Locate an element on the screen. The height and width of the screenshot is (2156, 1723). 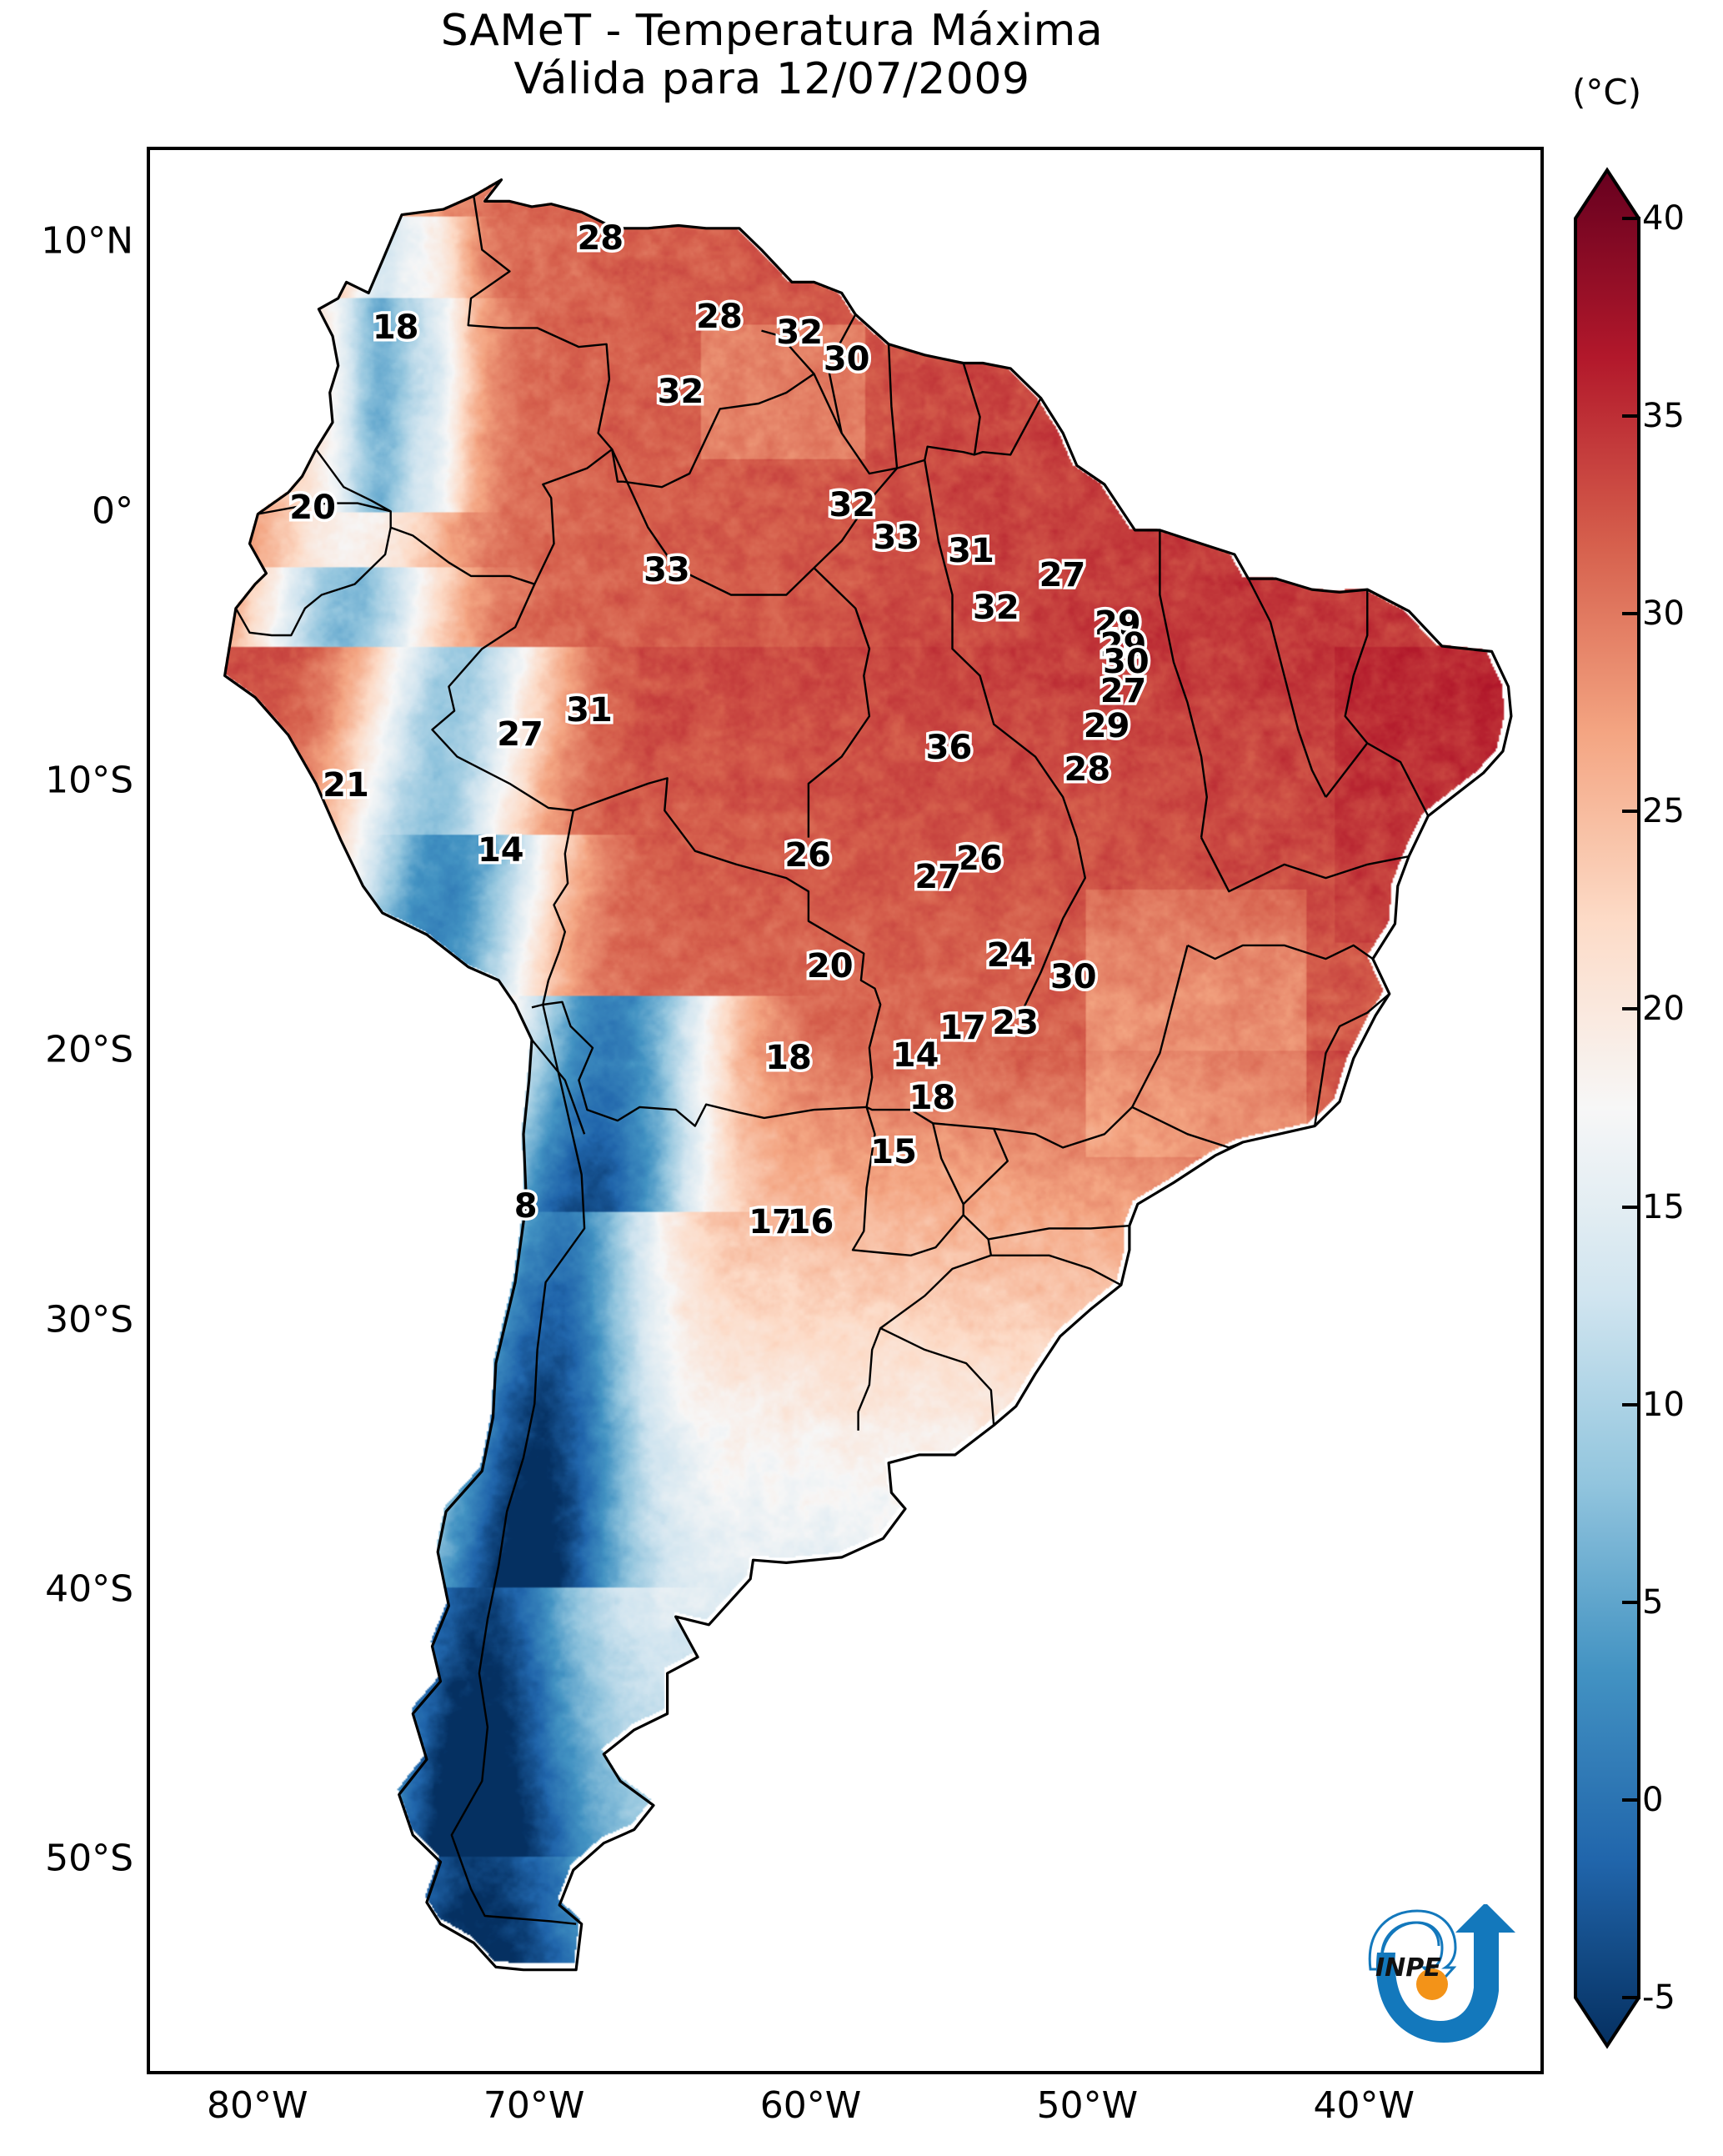
latitude-tick-label: 30°S is located at coordinates (89, 1319).